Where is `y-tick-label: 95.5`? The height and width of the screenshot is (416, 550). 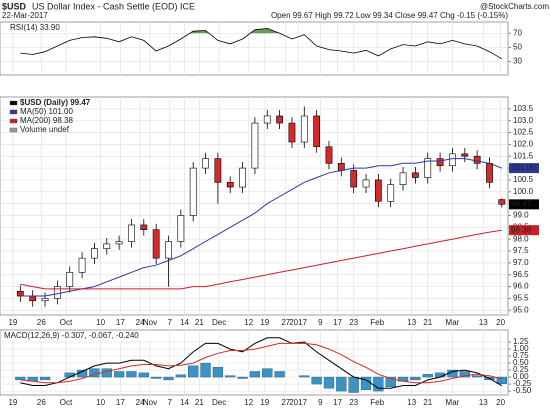 y-tick-label: 95.5 is located at coordinates (521, 298).